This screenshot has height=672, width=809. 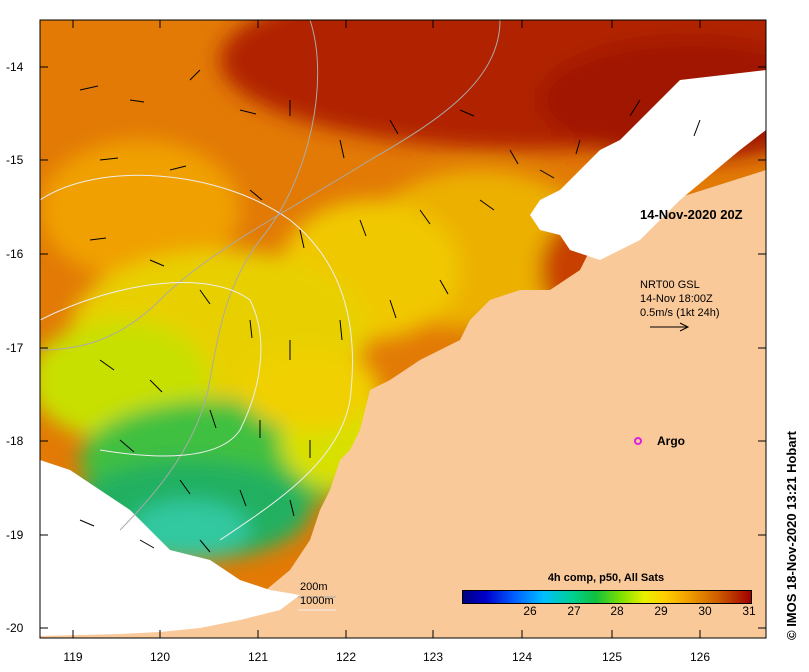 What do you see at coordinates (749, 611) in the screenshot?
I see `colorbar-tick: 31` at bounding box center [749, 611].